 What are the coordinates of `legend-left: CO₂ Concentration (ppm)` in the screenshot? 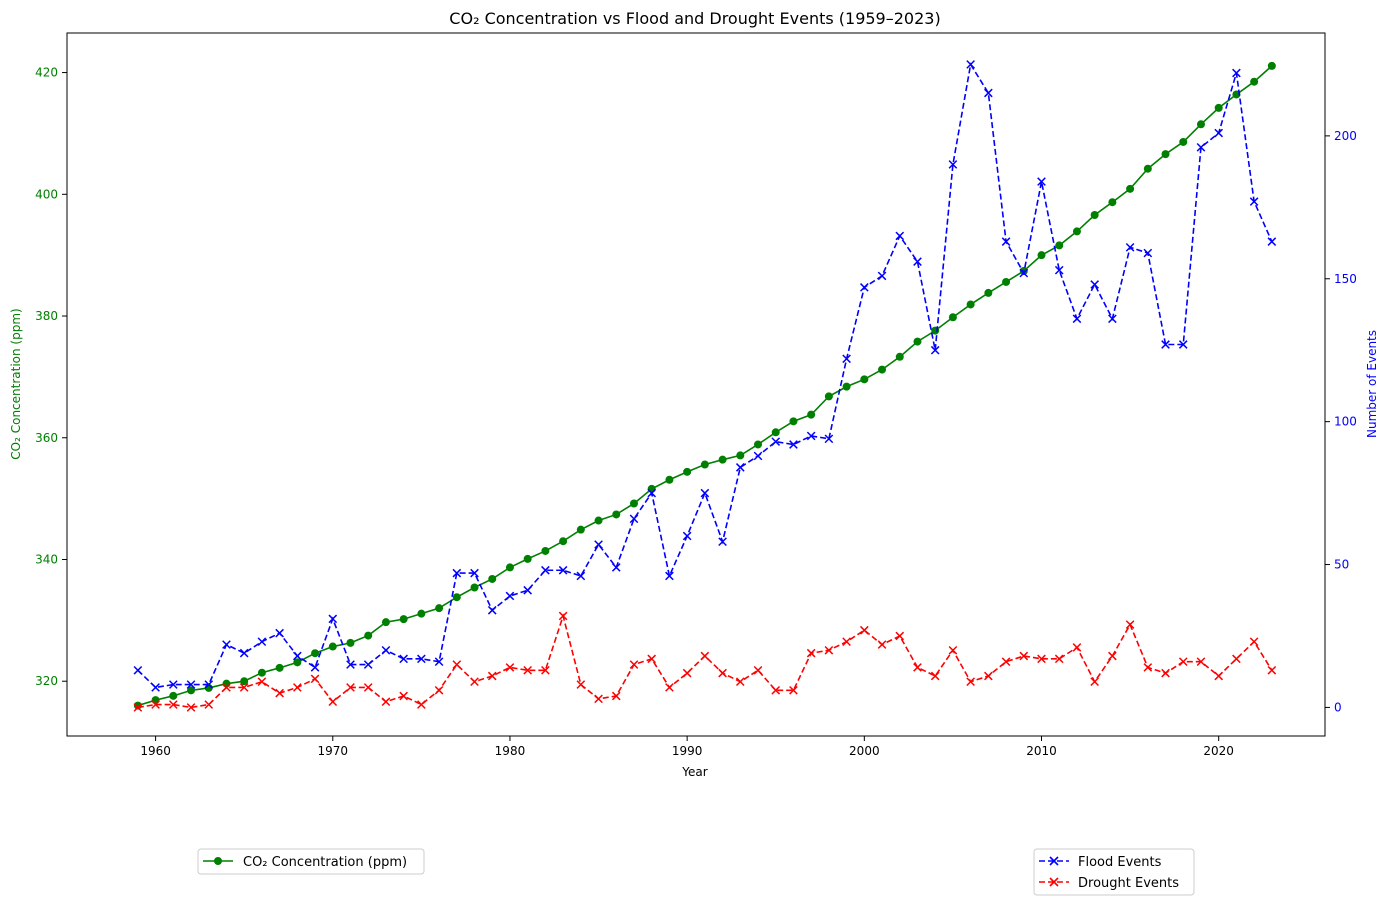 It's located at (311, 861).